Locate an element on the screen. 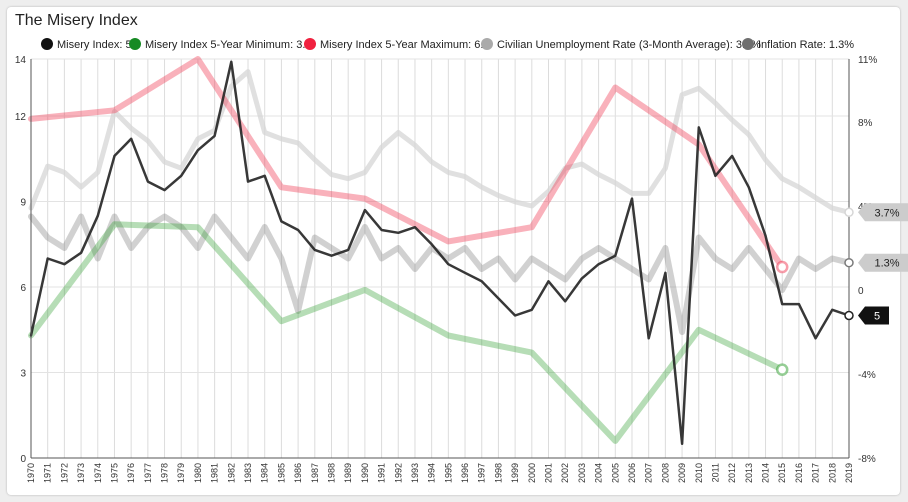 The width and height of the screenshot is (908, 502). x-tick-label: 2015 is located at coordinates (782, 473).